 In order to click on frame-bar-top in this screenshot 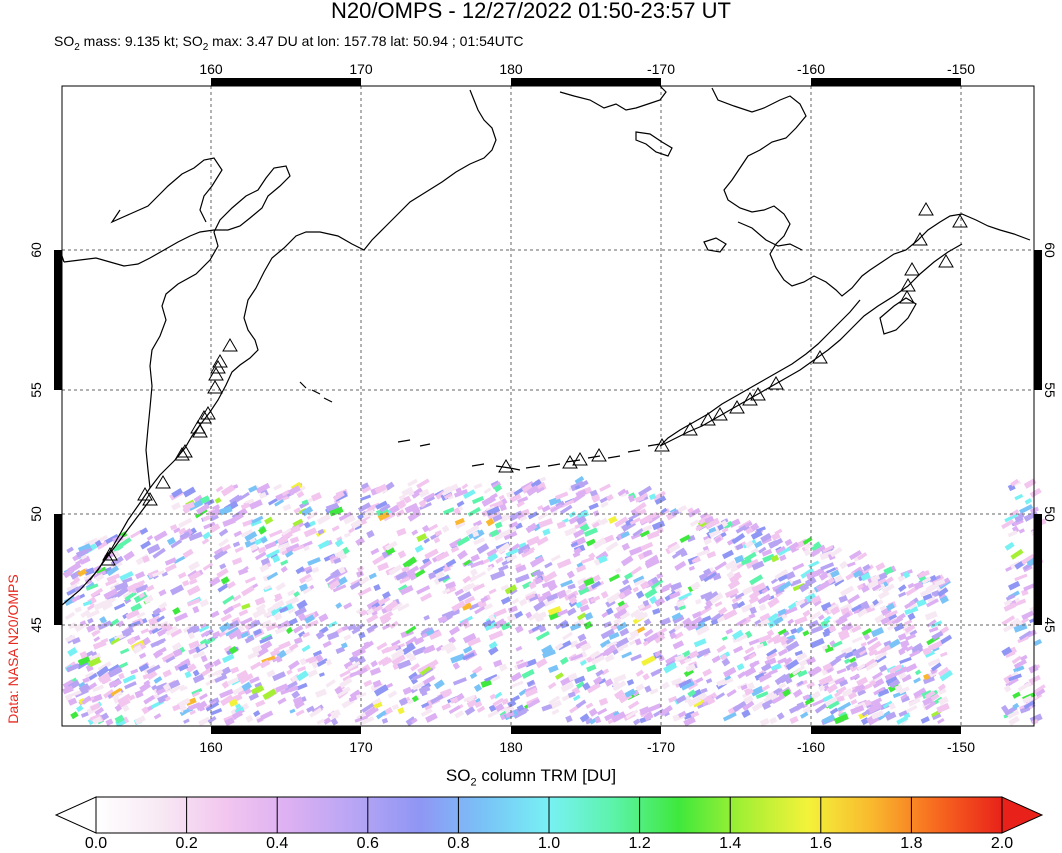, I will do `click(586, 82)`.